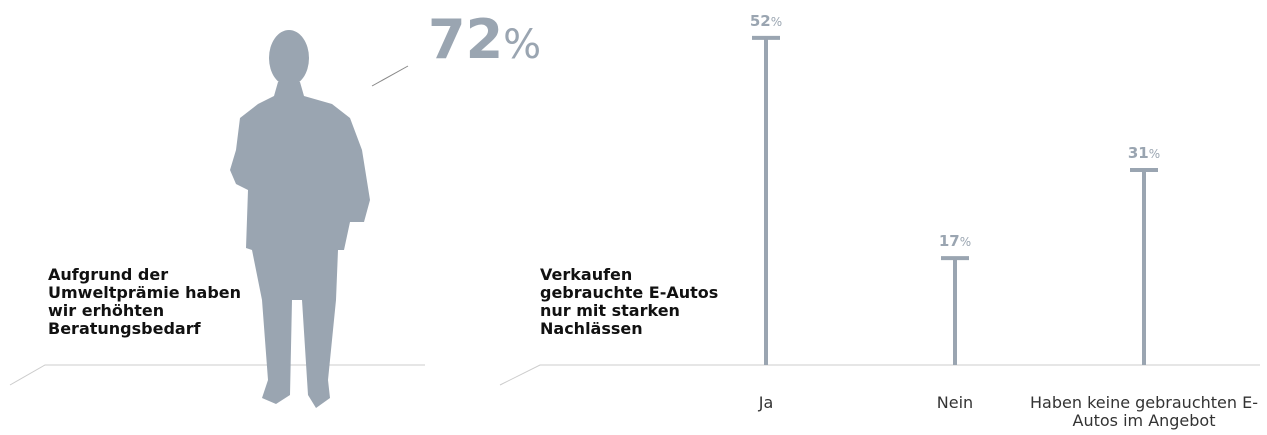  I want to click on category-label: Ja, so click(766, 402).